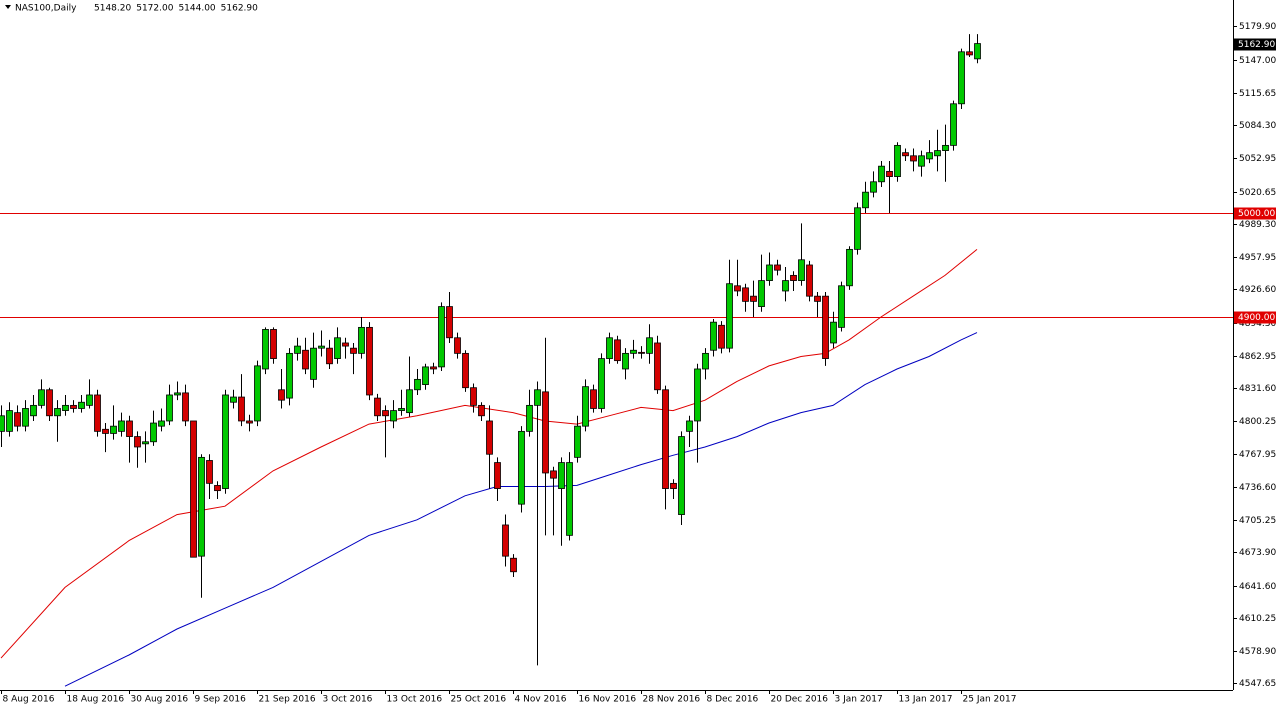 The image size is (1276, 711). Describe the element at coordinates (990, 700) in the screenshot. I see `x-tick-label: 25 Jan 2017` at that location.